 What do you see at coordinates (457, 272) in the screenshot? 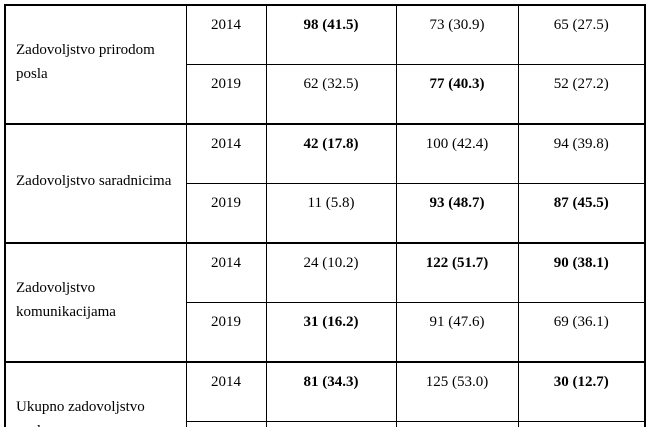
I see `value-cell: 122 (51.7)` at bounding box center [457, 272].